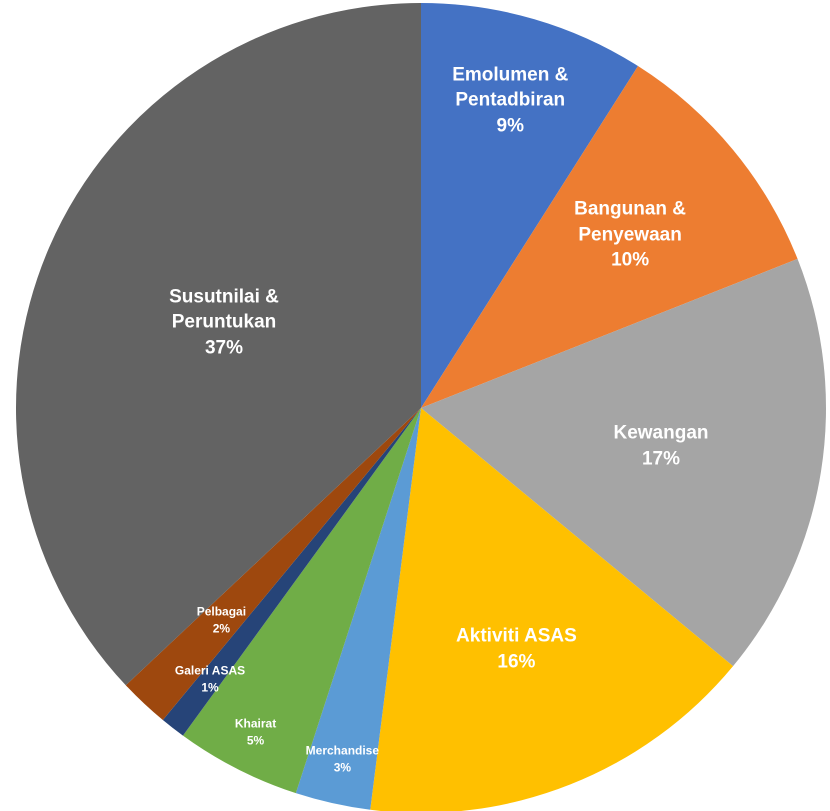  I want to click on slice-percent: 2%, so click(221, 628).